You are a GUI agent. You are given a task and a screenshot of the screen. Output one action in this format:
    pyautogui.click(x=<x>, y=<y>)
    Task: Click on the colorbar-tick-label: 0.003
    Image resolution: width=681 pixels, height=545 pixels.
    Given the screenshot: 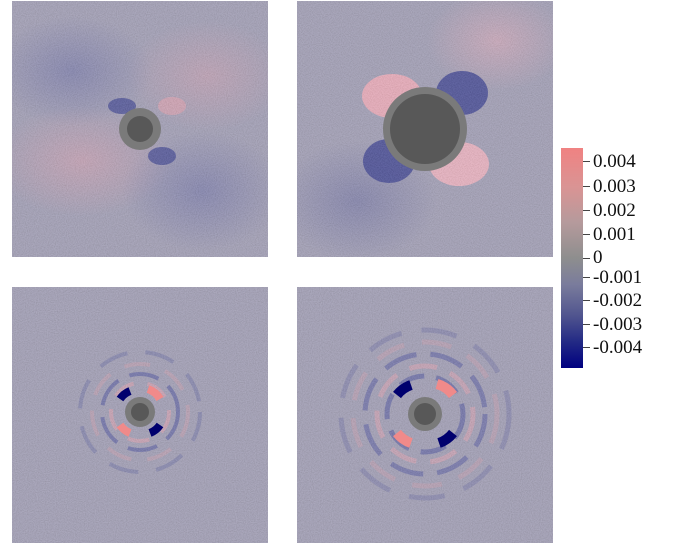 What is the action you would take?
    pyautogui.click(x=614, y=186)
    